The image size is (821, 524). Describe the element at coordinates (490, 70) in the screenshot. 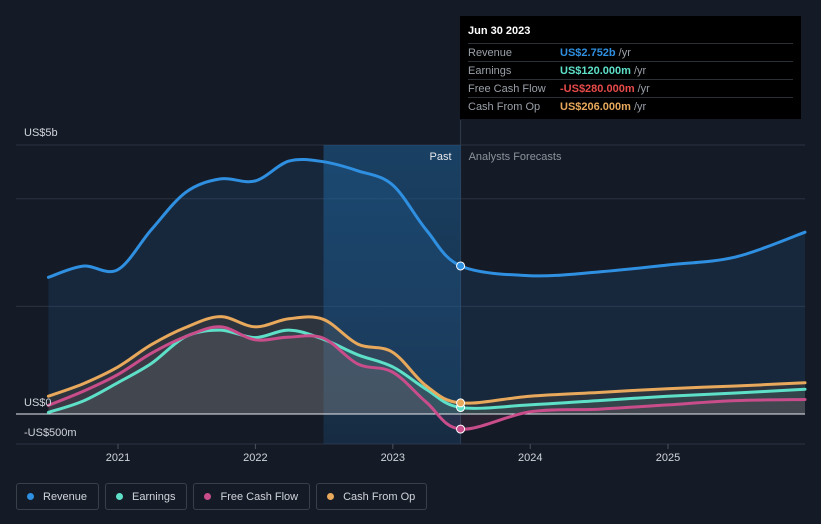

I see `tooltip-label: Earnings` at that location.